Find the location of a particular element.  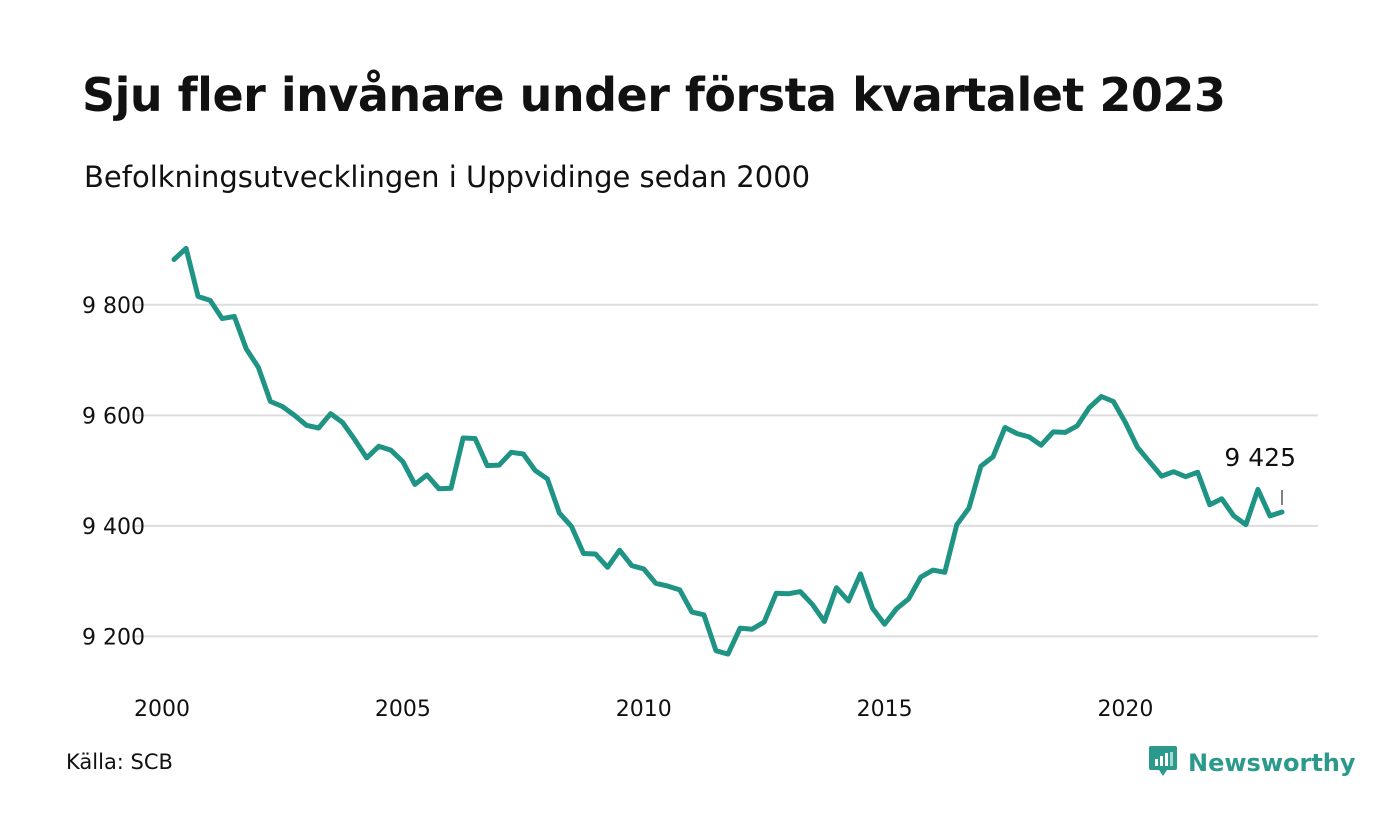

y-tick-label: 9 200 is located at coordinates (113, 637).